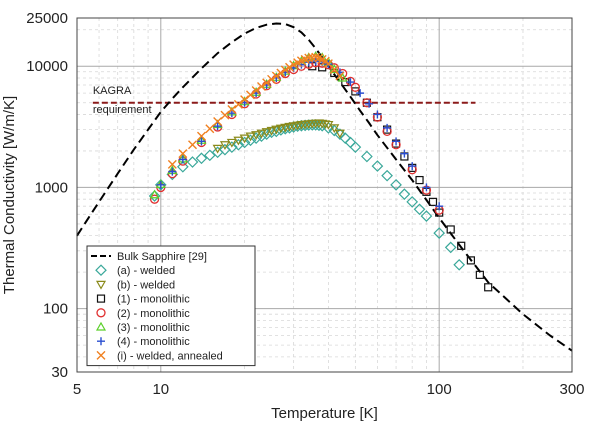  Describe the element at coordinates (153, 314) in the screenshot. I see `legend-label: (2) - monolithic` at that location.